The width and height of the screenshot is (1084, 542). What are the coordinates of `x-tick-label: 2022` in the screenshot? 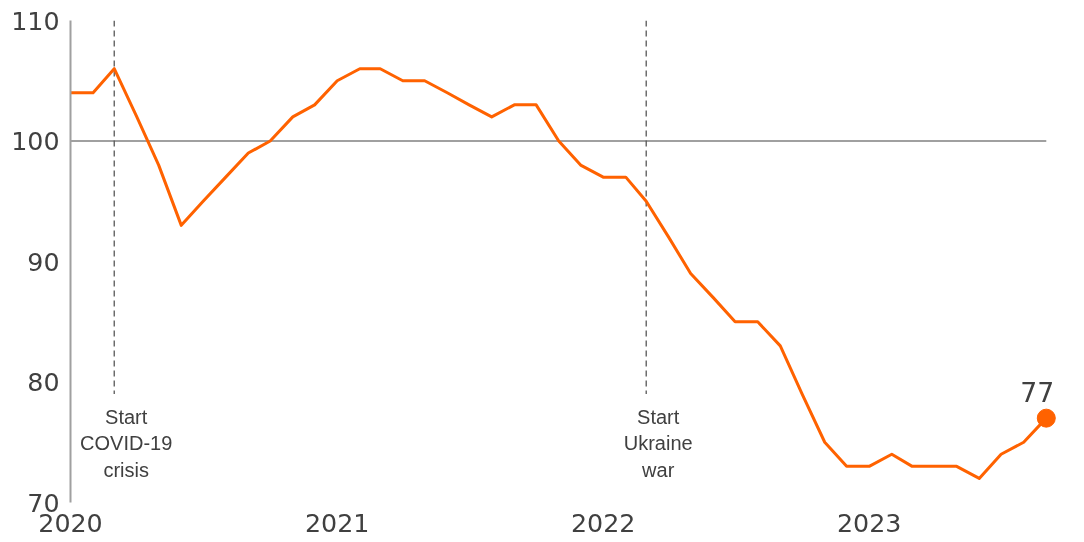 It's located at (603, 522).